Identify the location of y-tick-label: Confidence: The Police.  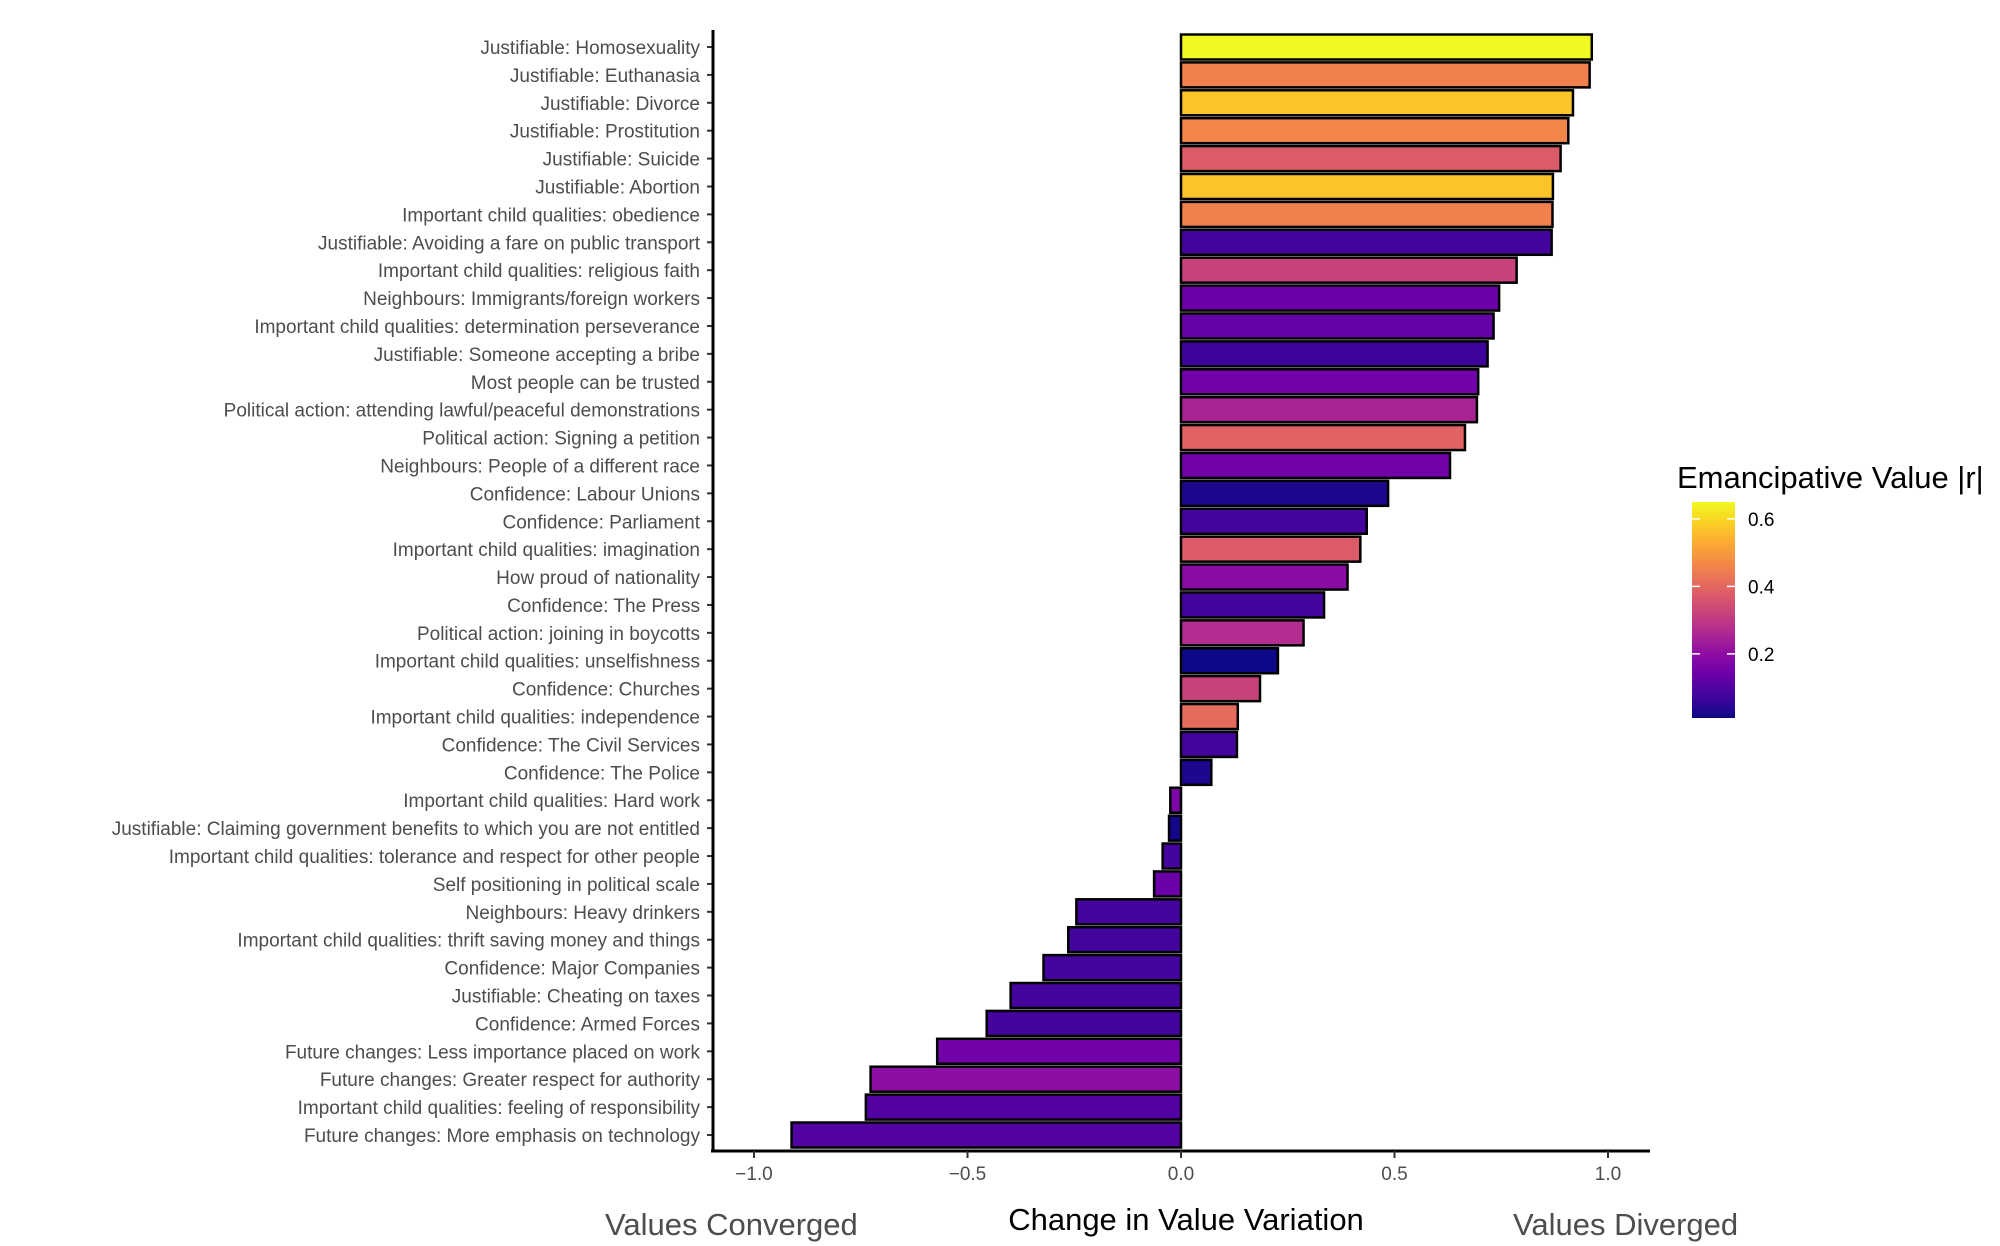
(602, 773).